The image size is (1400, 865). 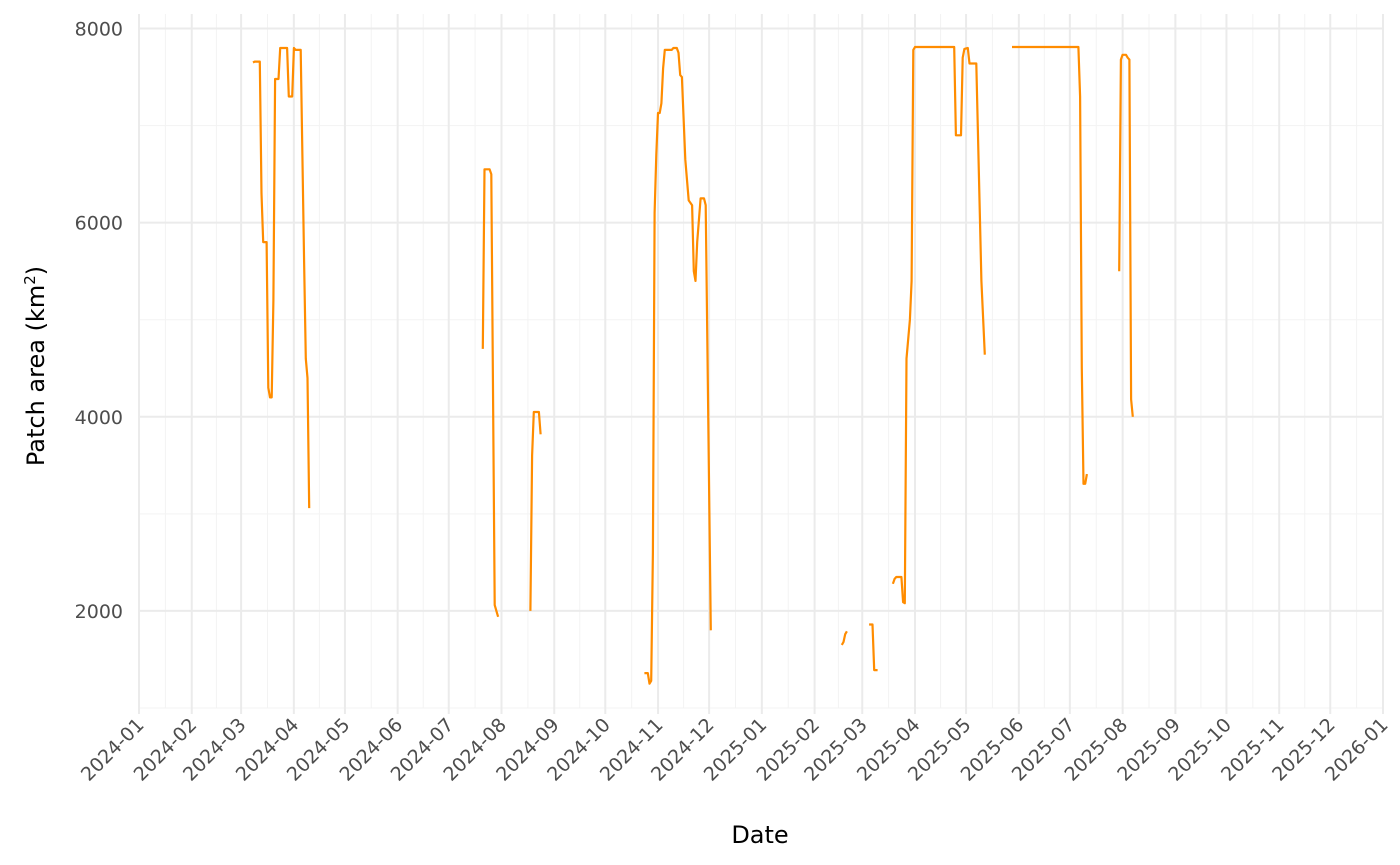 What do you see at coordinates (99, 612) in the screenshot?
I see `y-tick-label: 2000` at bounding box center [99, 612].